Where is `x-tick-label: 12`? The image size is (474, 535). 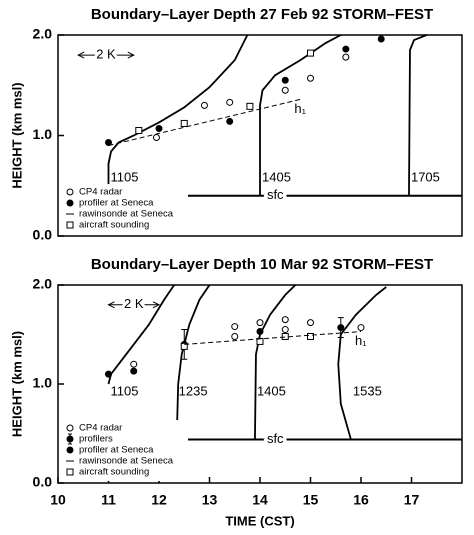 x-tick-label: 12 is located at coordinates (159, 500).